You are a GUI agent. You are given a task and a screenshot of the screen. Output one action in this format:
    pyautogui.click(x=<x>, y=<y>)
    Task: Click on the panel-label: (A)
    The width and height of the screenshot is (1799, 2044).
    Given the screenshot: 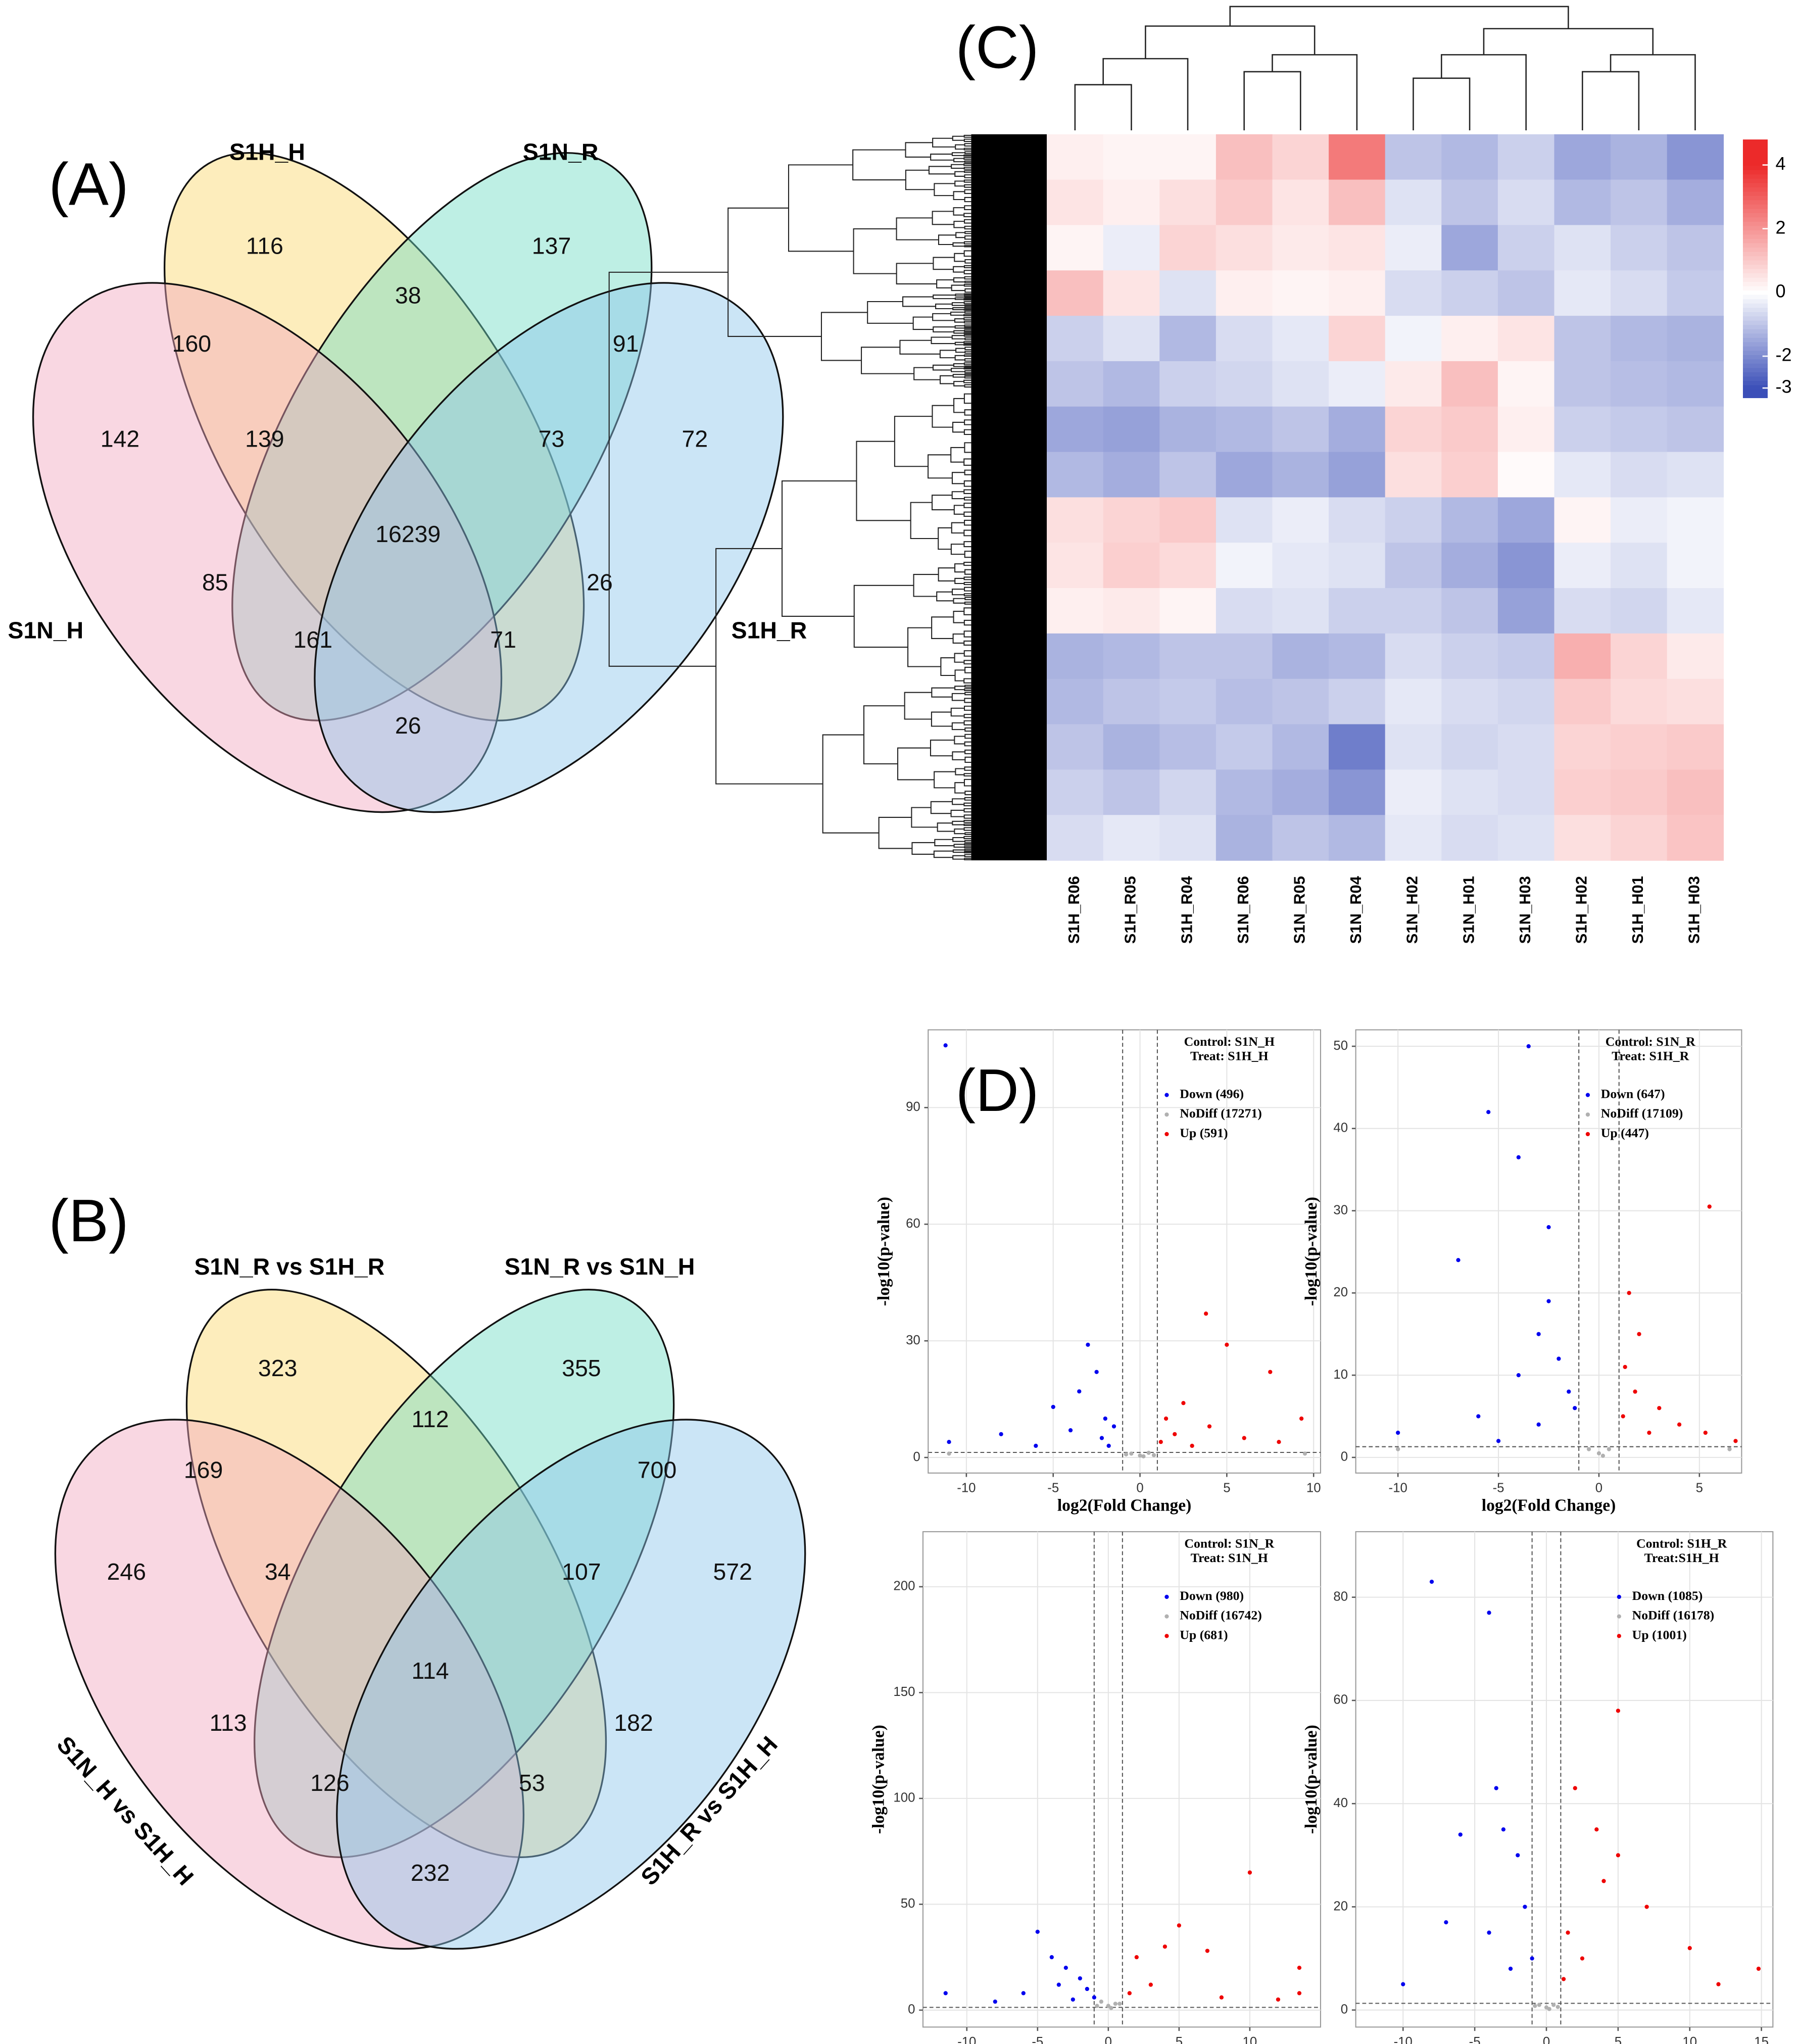 What is the action you would take?
    pyautogui.click(x=88, y=185)
    